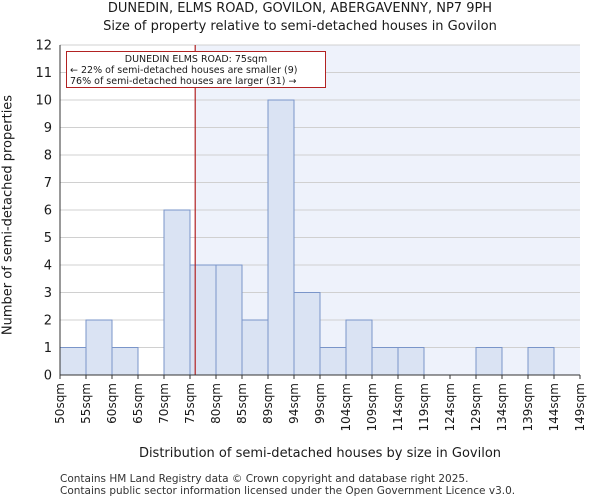 This screenshot has width=600, height=500. Describe the element at coordinates (580, 407) in the screenshot. I see `x-tick-label: 149sqm` at that location.